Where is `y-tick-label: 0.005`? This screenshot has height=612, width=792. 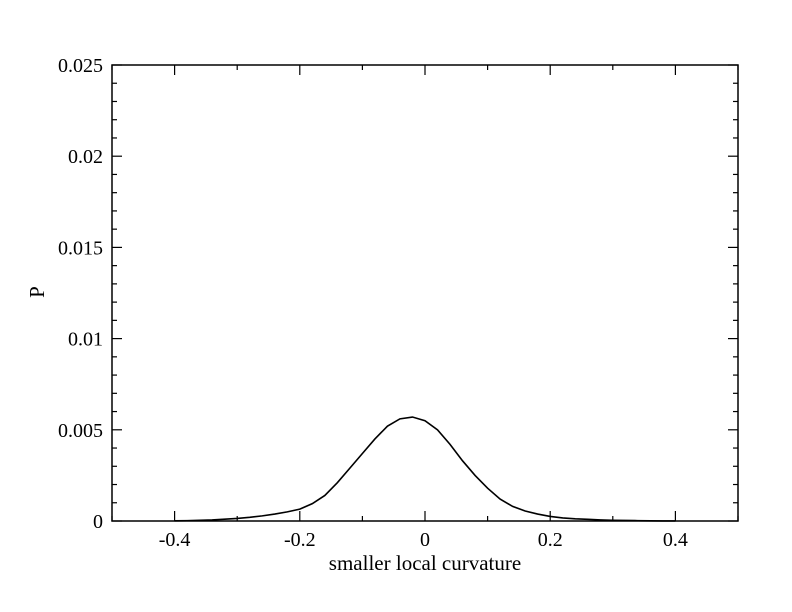 y-tick-label: 0.005 is located at coordinates (80, 431).